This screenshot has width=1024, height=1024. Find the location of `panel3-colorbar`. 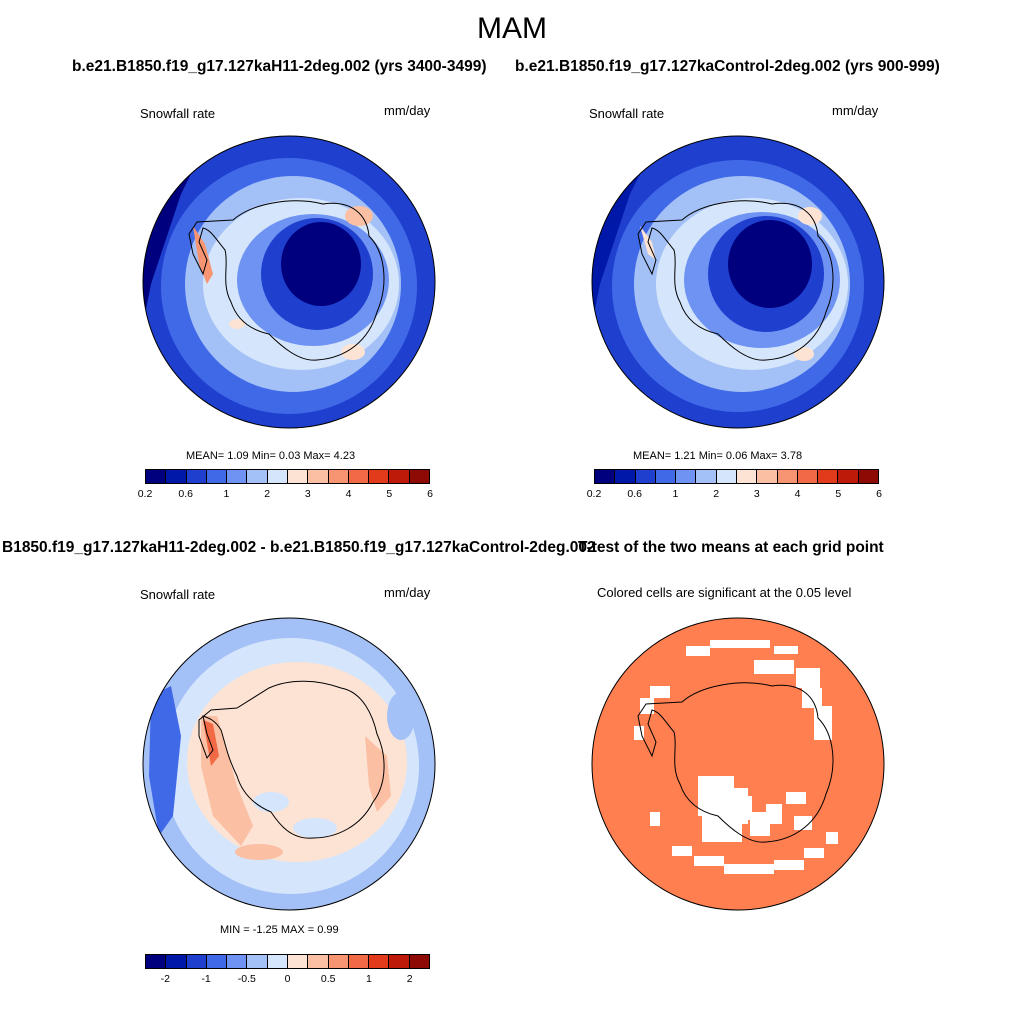

panel3-colorbar is located at coordinates (287, 961).